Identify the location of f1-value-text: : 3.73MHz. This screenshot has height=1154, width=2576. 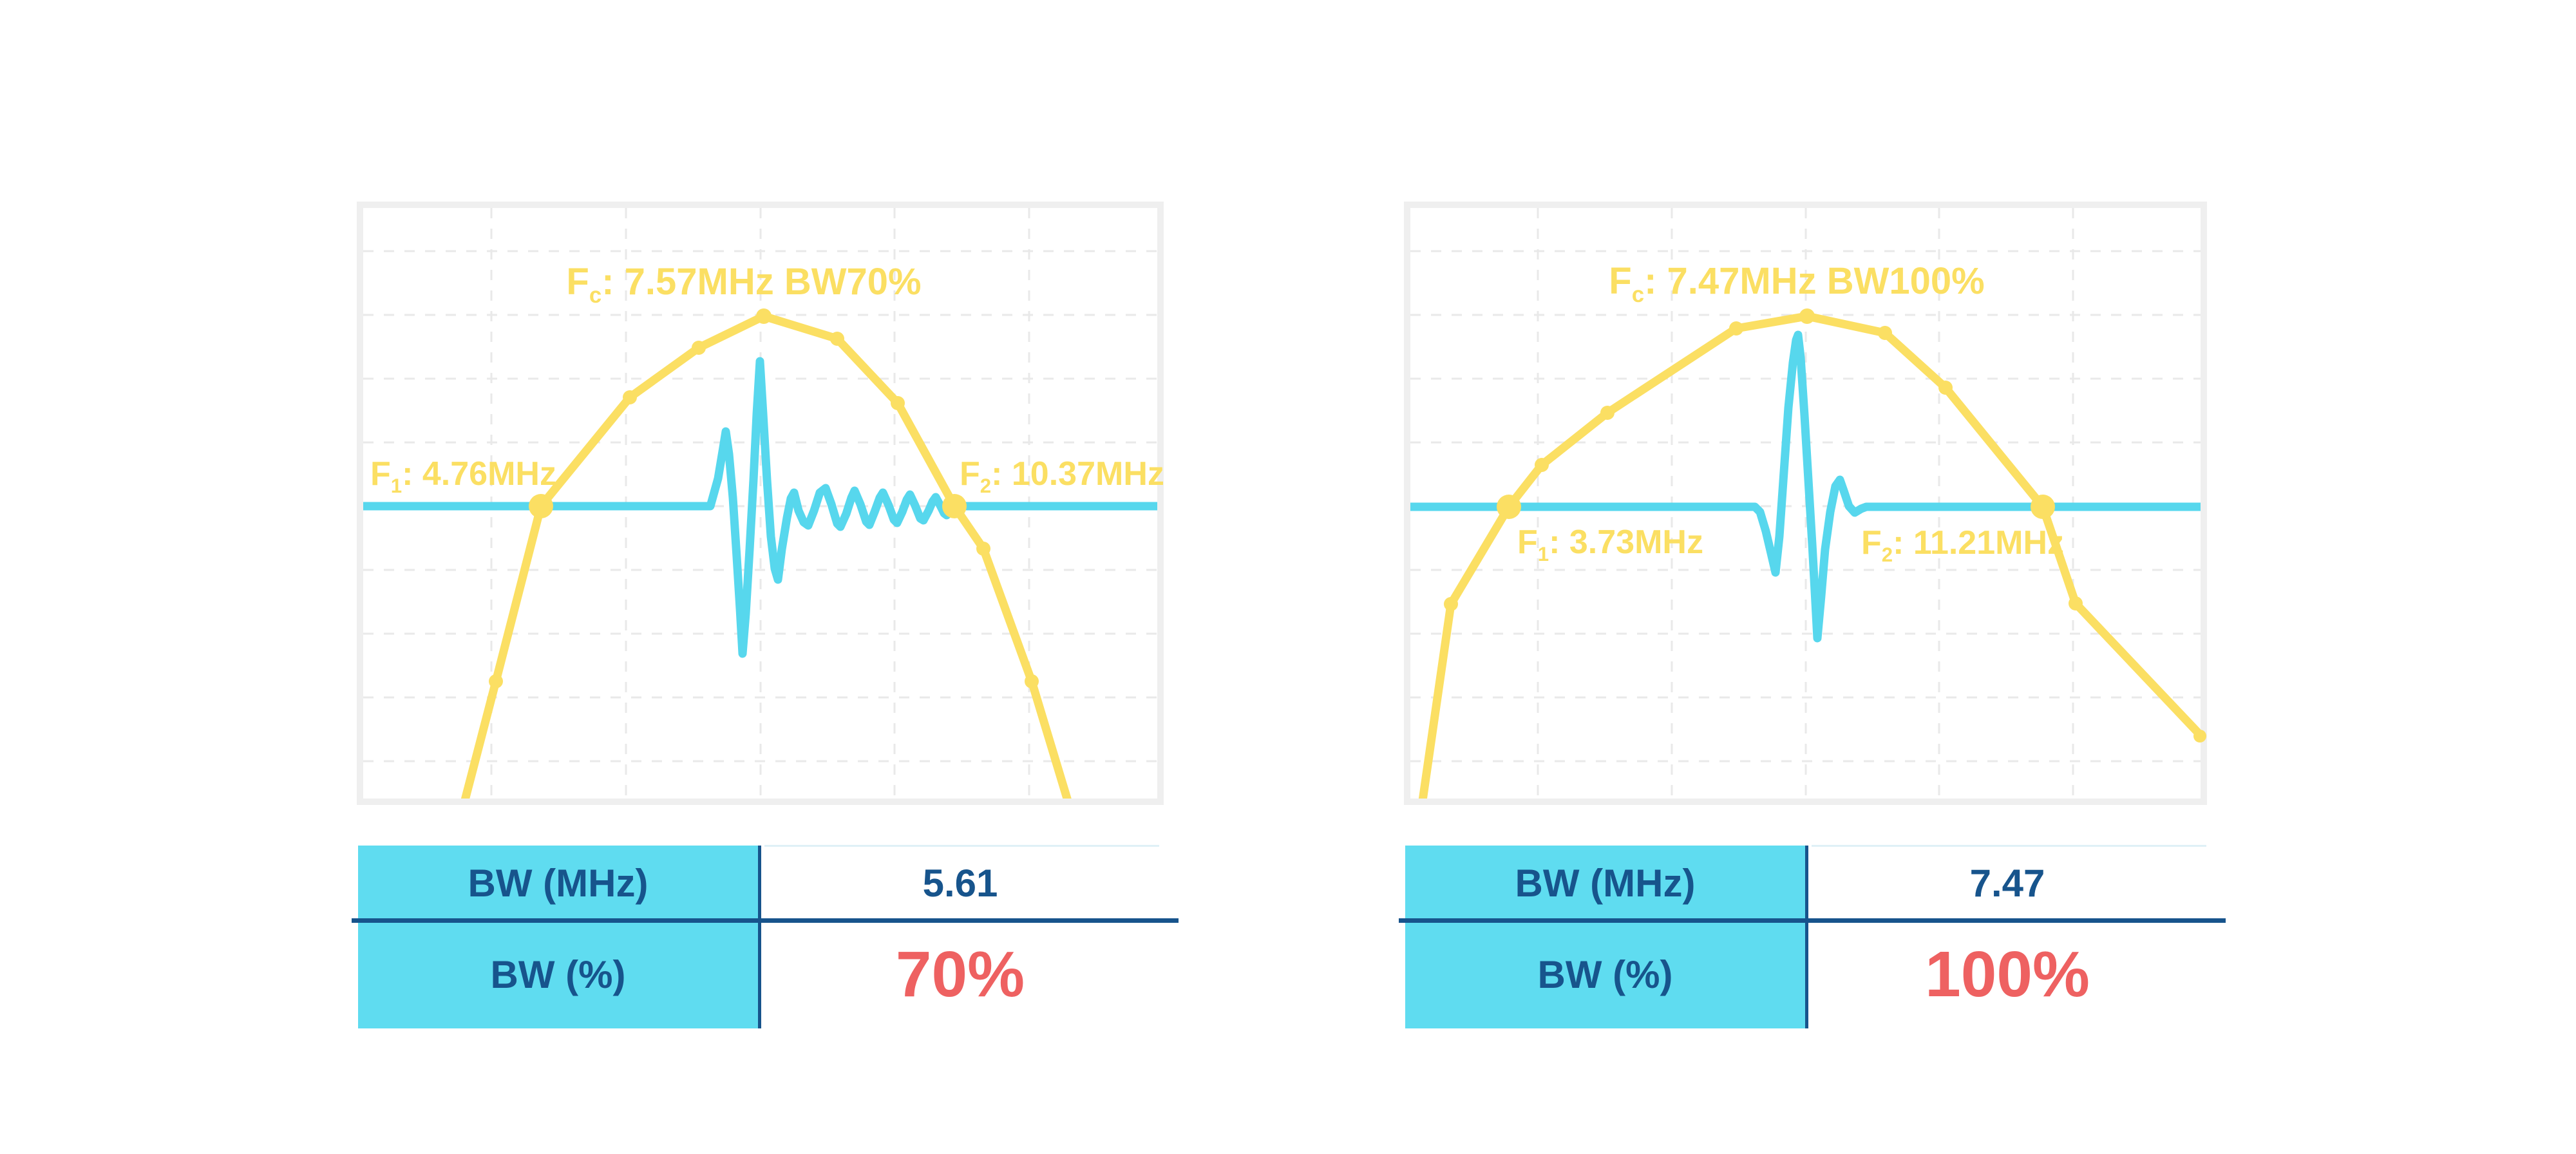
(1626, 542).